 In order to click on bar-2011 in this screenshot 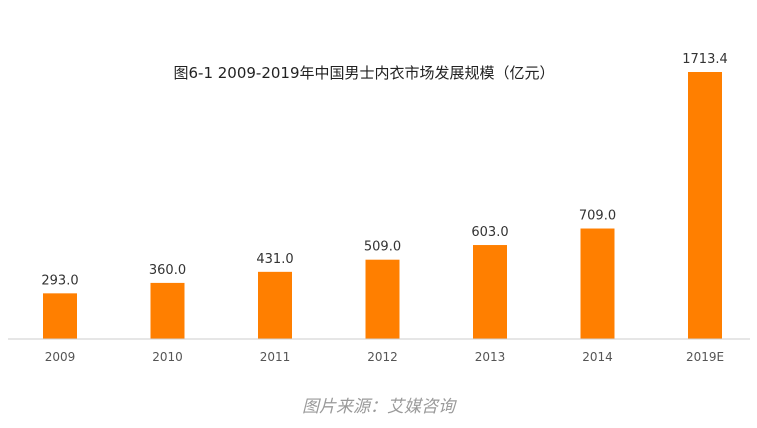, I will do `click(275, 305)`.